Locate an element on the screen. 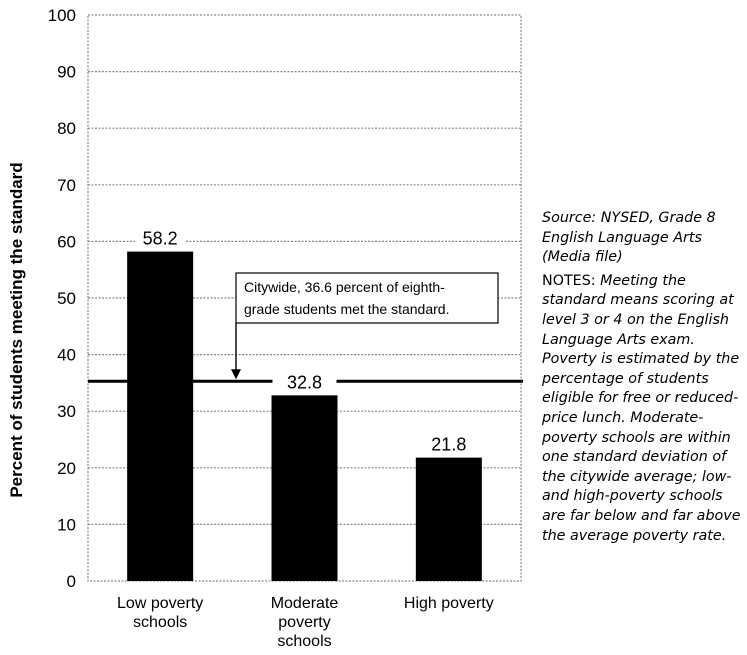  category-label: High poverty is located at coordinates (449, 603).